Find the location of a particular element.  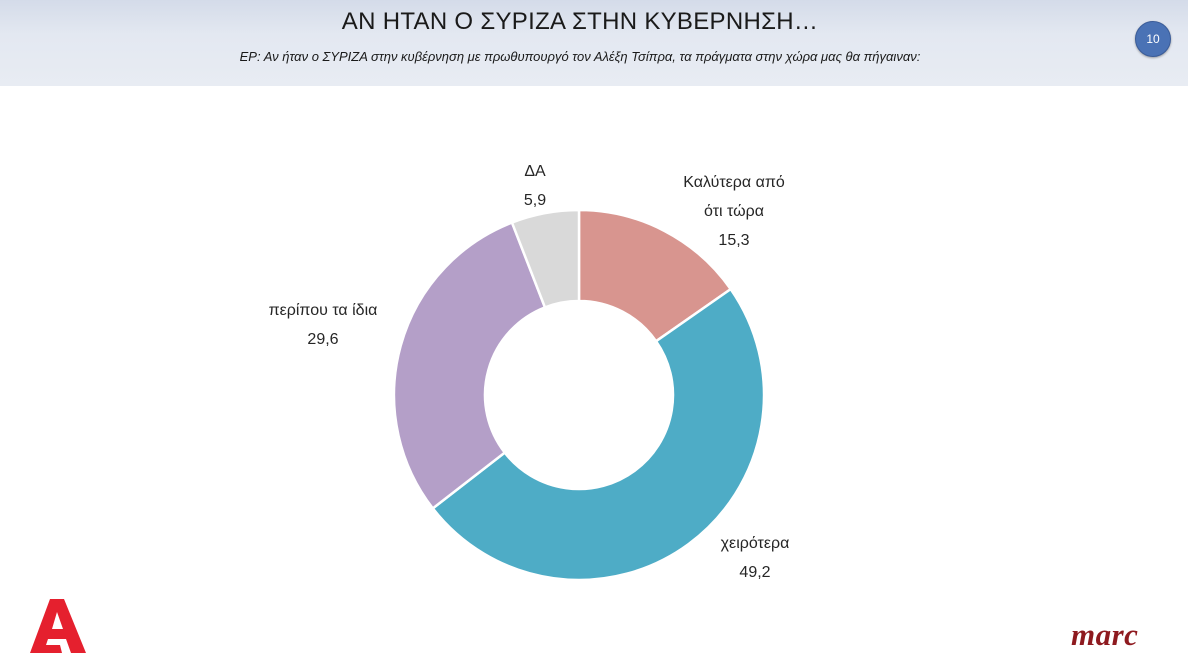

alpha-tv-logo is located at coordinates (58, 626).